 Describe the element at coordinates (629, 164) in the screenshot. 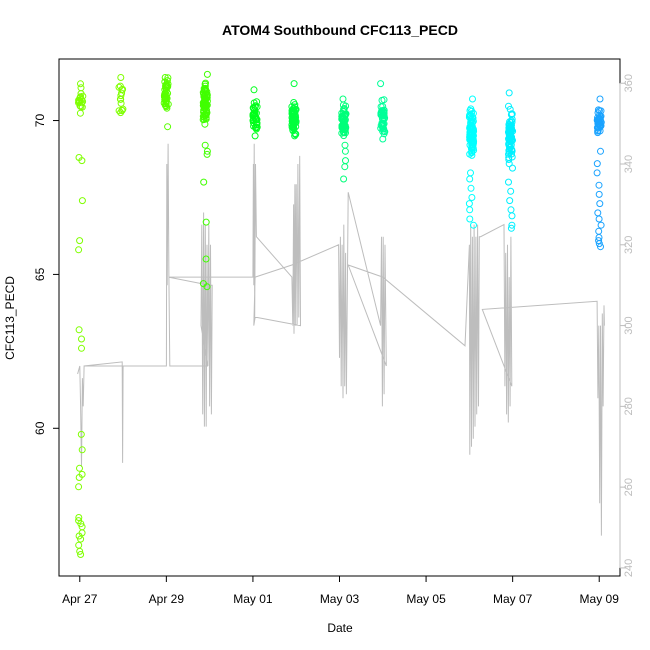

I see `y2-tick-label: 340` at that location.